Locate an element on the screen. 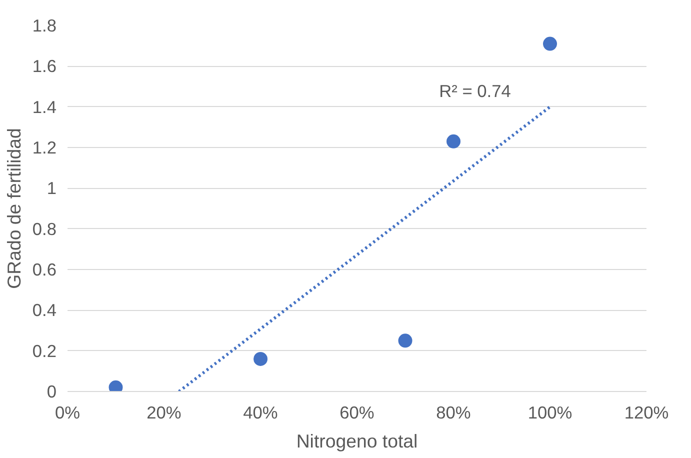 This screenshot has height=458, width=691. y-tick-label: 0 is located at coordinates (51, 392).